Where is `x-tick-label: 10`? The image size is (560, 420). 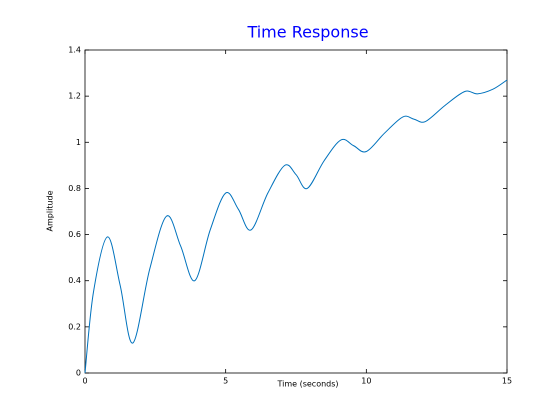 x-tick-label: 10 is located at coordinates (366, 381).